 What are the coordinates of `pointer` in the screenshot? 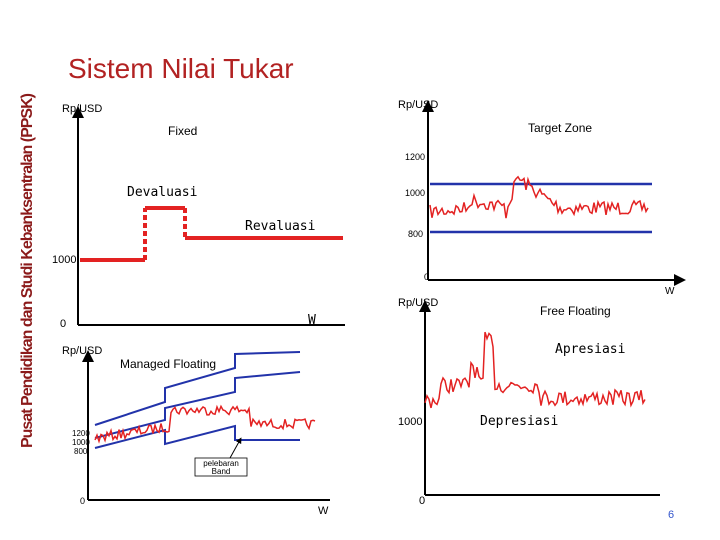 It's located at (235, 448).